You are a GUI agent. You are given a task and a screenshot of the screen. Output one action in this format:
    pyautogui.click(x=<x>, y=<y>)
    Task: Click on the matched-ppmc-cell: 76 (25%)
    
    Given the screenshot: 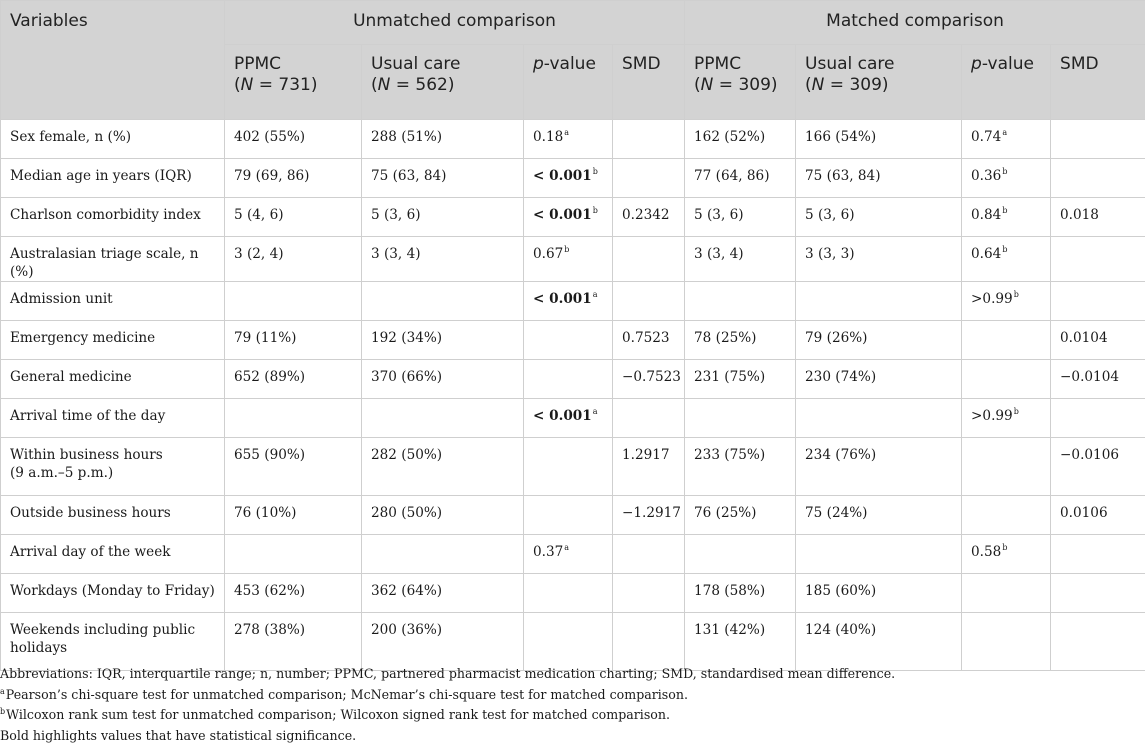 What is the action you would take?
    pyautogui.click(x=740, y=515)
    